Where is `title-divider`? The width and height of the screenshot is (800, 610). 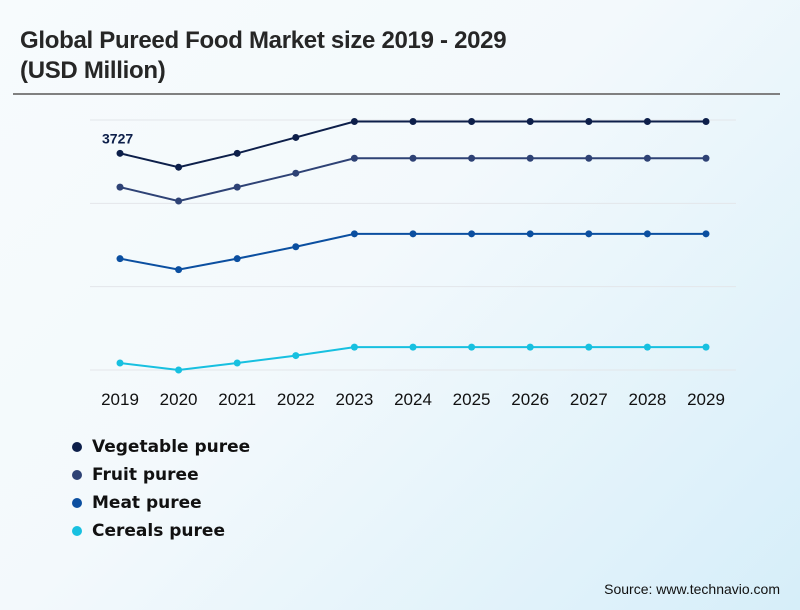
title-divider is located at coordinates (396, 94).